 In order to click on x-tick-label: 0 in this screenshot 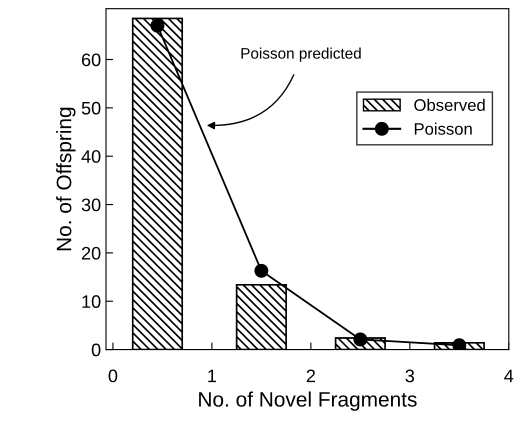, I will do `click(113, 376)`.